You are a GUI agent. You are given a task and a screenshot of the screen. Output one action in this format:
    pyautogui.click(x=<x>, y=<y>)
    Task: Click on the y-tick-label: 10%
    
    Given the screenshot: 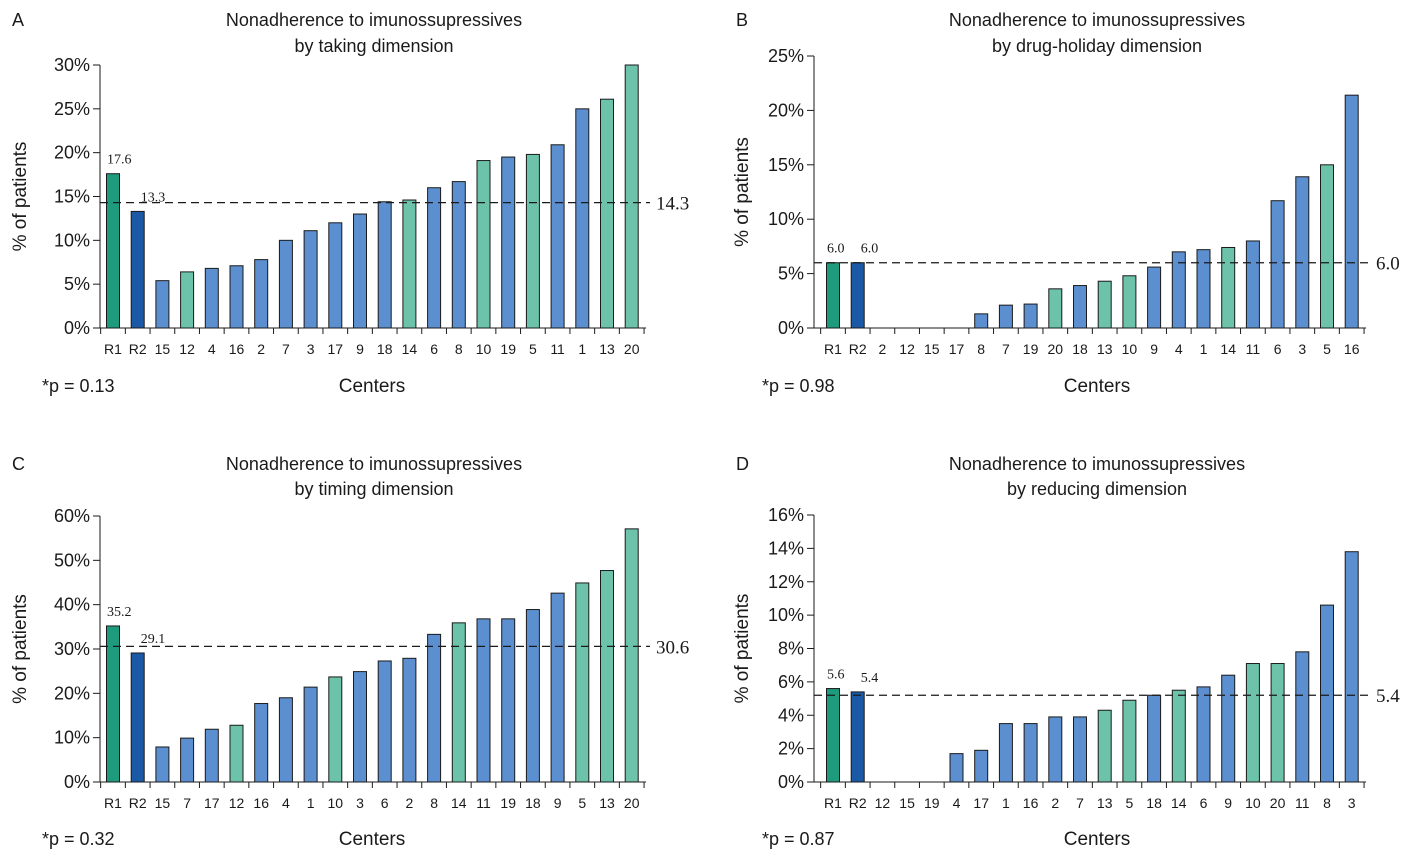 What is the action you would take?
    pyautogui.click(x=786, y=219)
    